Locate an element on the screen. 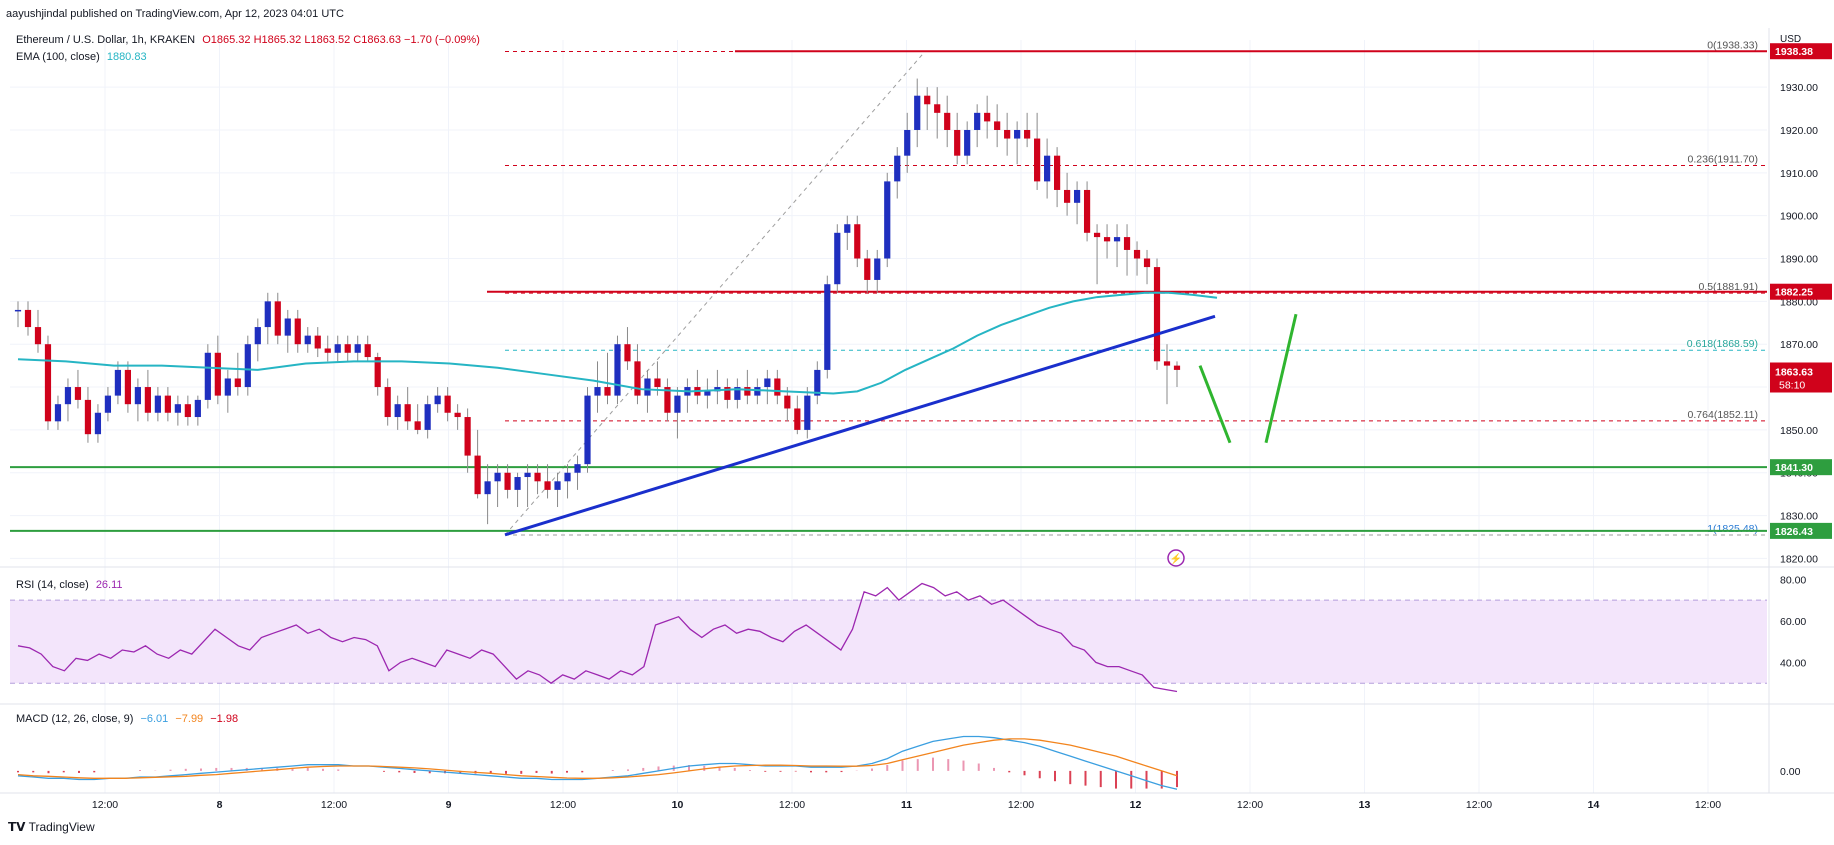 Image resolution: width=1834 pixels, height=845 pixels. last-price-badge: 1863.63 is located at coordinates (1794, 372).